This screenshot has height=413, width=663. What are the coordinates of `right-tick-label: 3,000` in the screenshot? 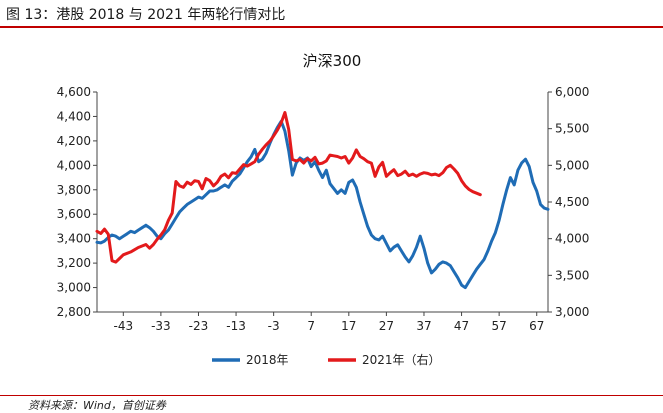 It's located at (572, 312).